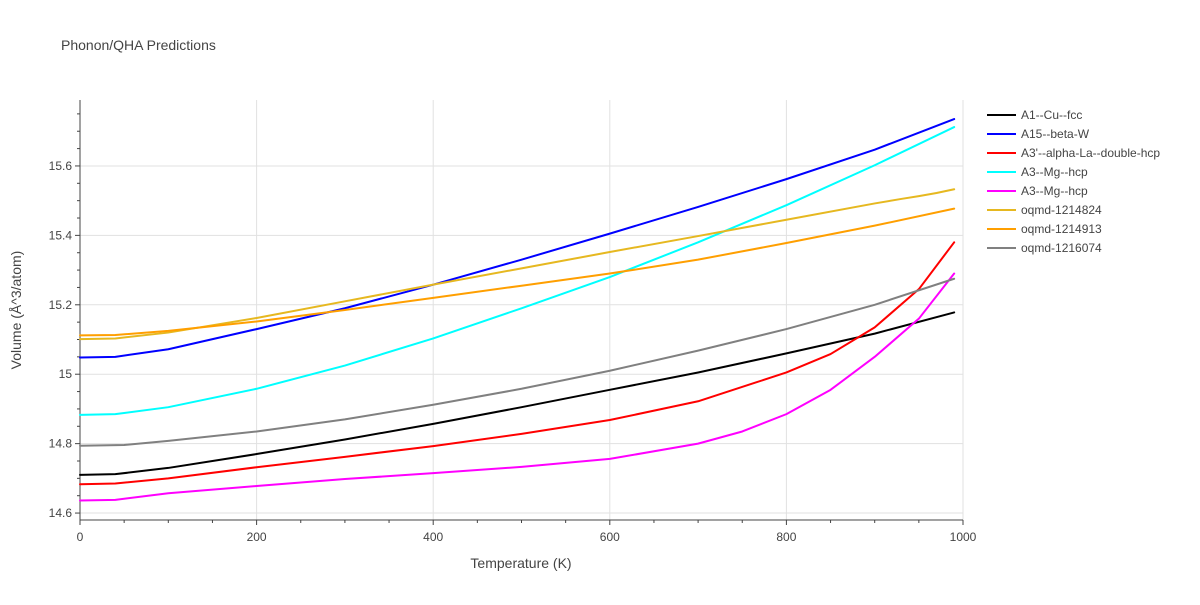 This screenshot has width=1200, height=605. What do you see at coordinates (433, 537) in the screenshot?
I see `x-tick-label: 400` at bounding box center [433, 537].